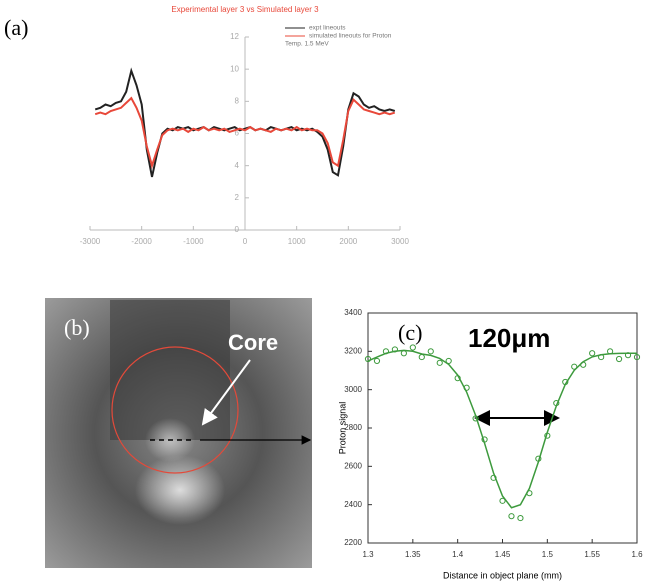 The width and height of the screenshot is (650, 585). What do you see at coordinates (307, 44) in the screenshot?
I see `legend-note: Temp. 1.5 MeV` at bounding box center [307, 44].